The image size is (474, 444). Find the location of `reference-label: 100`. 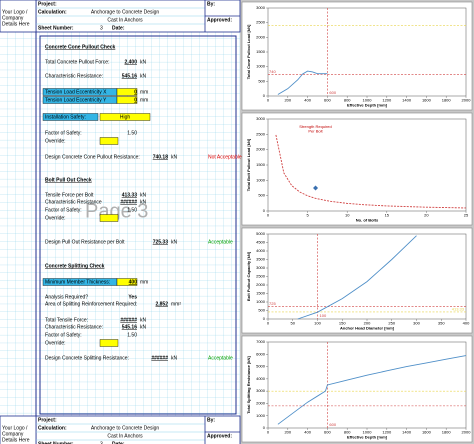

reference-label: 100 is located at coordinates (323, 315).